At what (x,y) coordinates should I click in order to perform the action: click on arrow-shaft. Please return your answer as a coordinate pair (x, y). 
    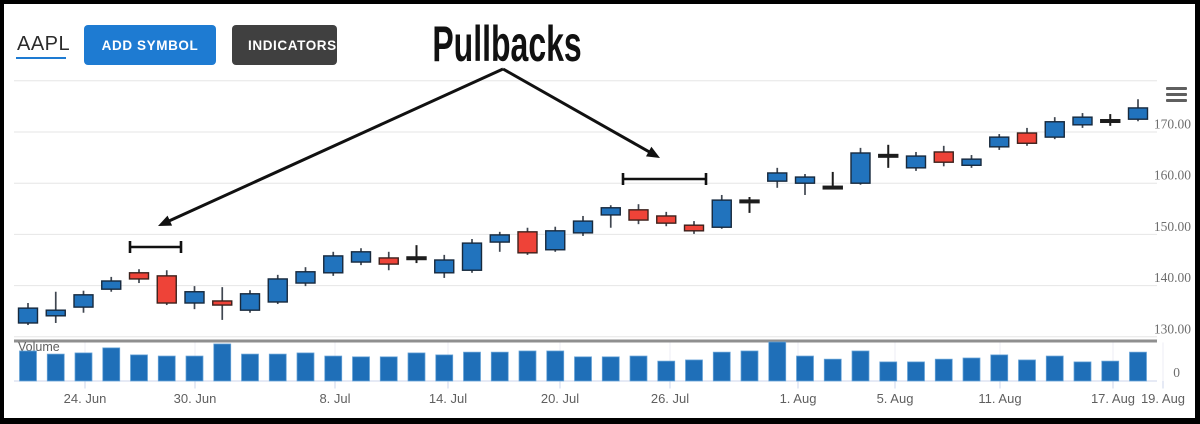
    Looking at the image, I should click on (577, 111).